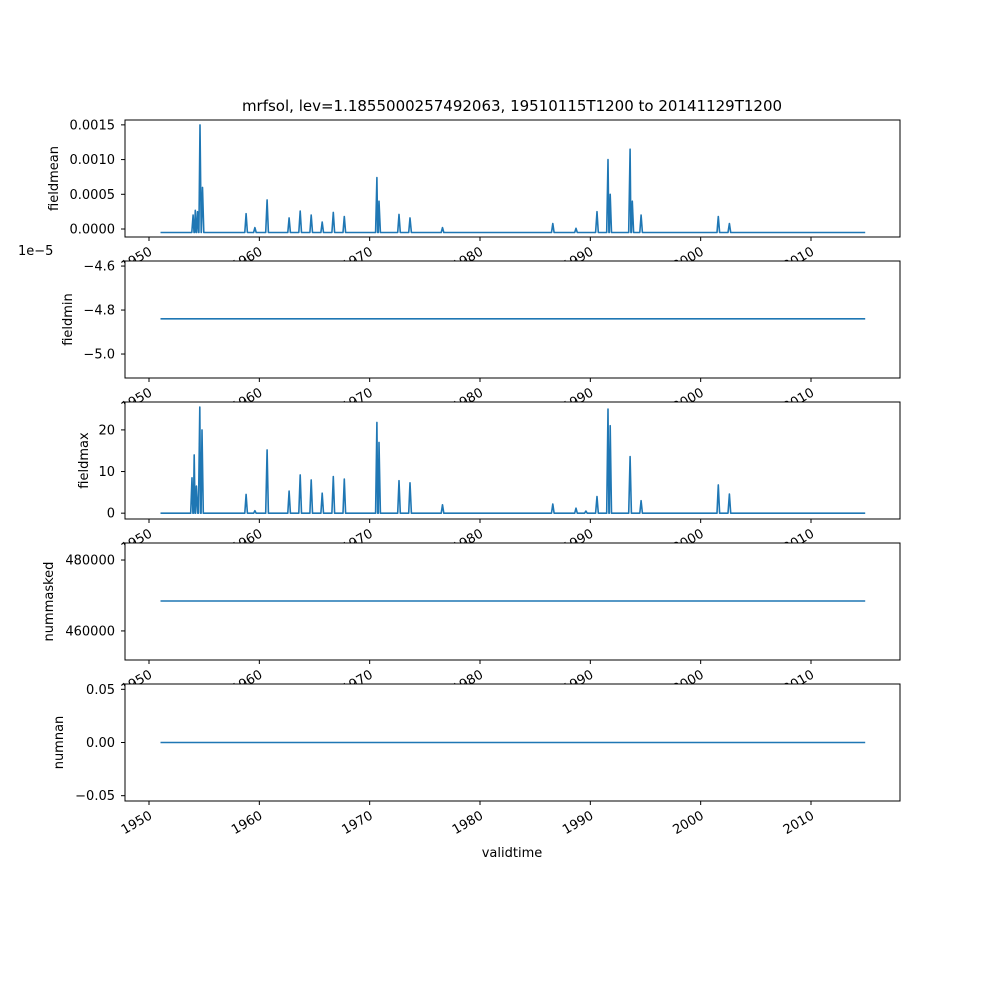 This screenshot has width=1000, height=1005. What do you see at coordinates (59, 743) in the screenshot?
I see `y-axis-label: numnan` at bounding box center [59, 743].